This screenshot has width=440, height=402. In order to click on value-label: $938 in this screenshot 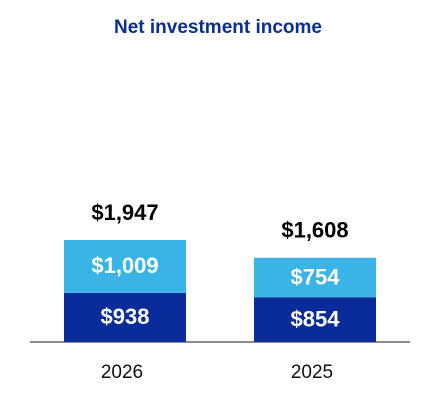, I will do `click(125, 316)`.